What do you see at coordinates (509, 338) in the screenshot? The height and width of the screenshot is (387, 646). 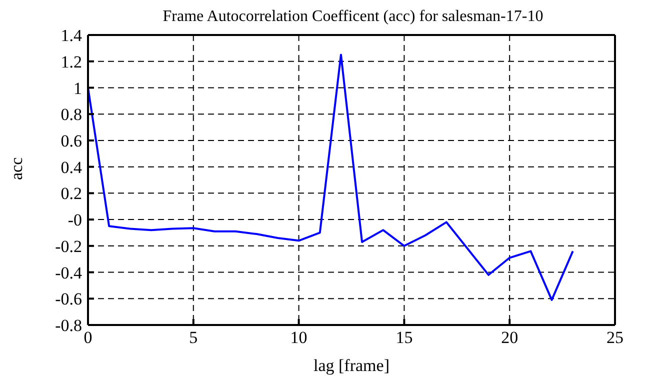 I see `x-tick-label: 20` at bounding box center [509, 338].